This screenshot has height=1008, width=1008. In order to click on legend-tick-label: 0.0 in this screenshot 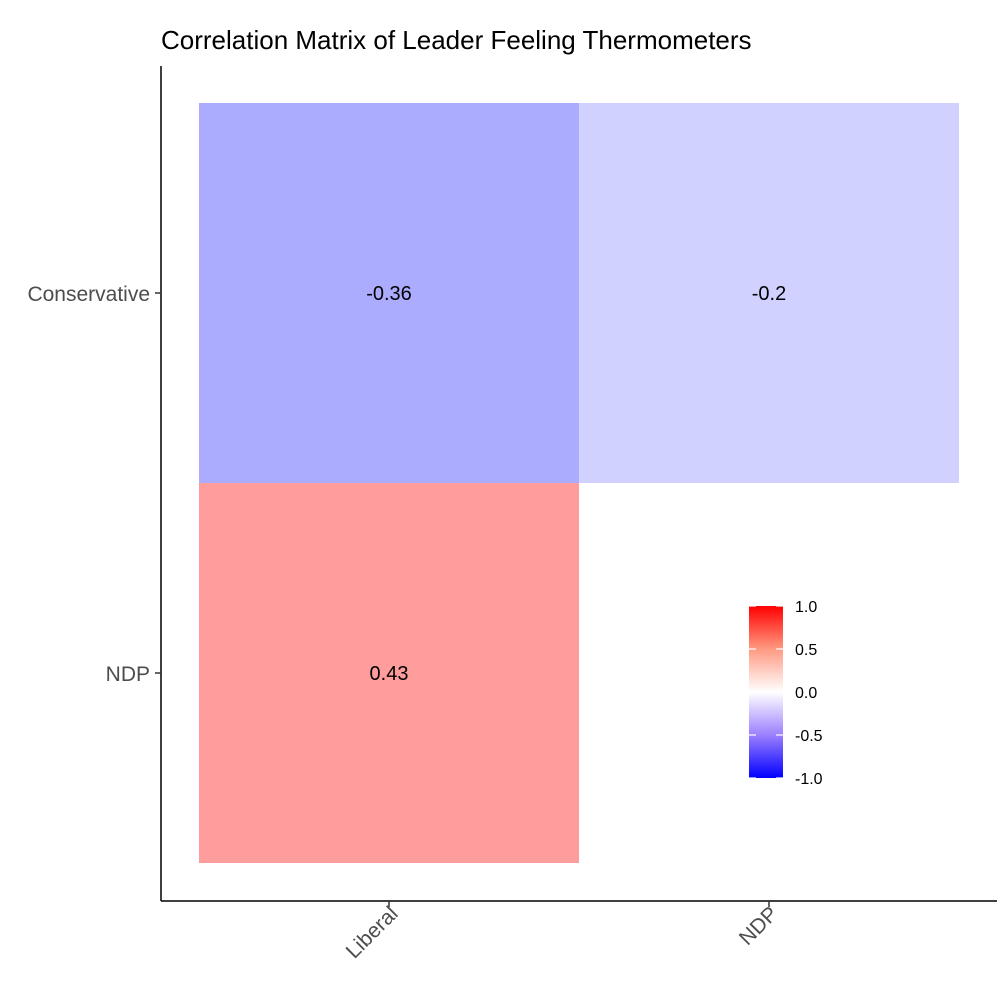, I will do `click(806, 693)`.